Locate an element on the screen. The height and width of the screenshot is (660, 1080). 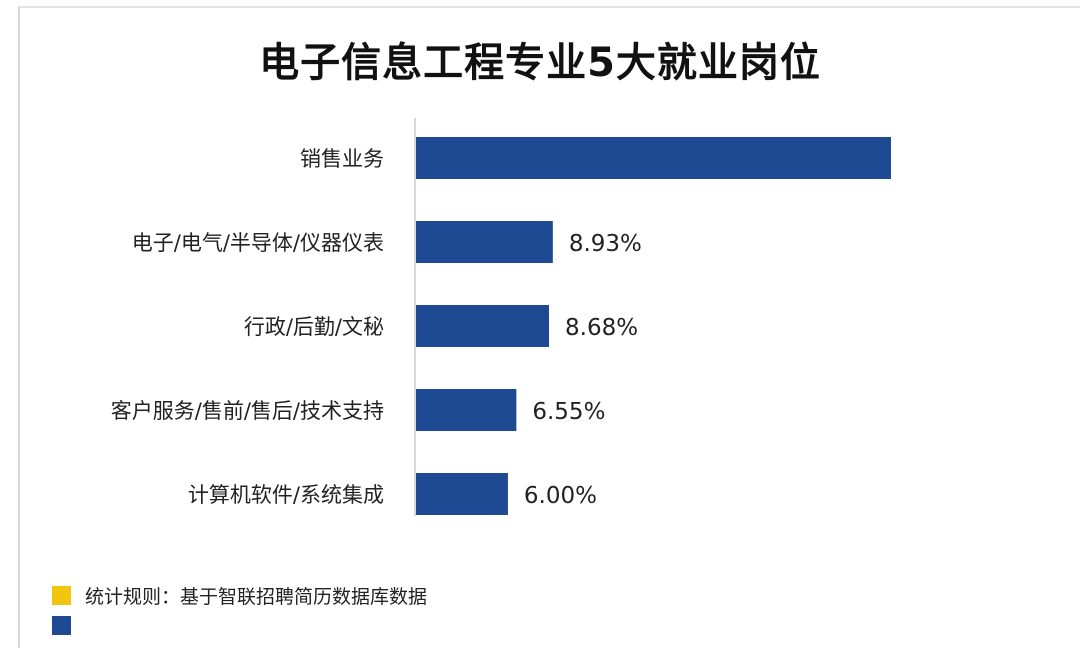
chart-title: 电子信息工程专业5大就业岗位 is located at coordinates (540, 63).